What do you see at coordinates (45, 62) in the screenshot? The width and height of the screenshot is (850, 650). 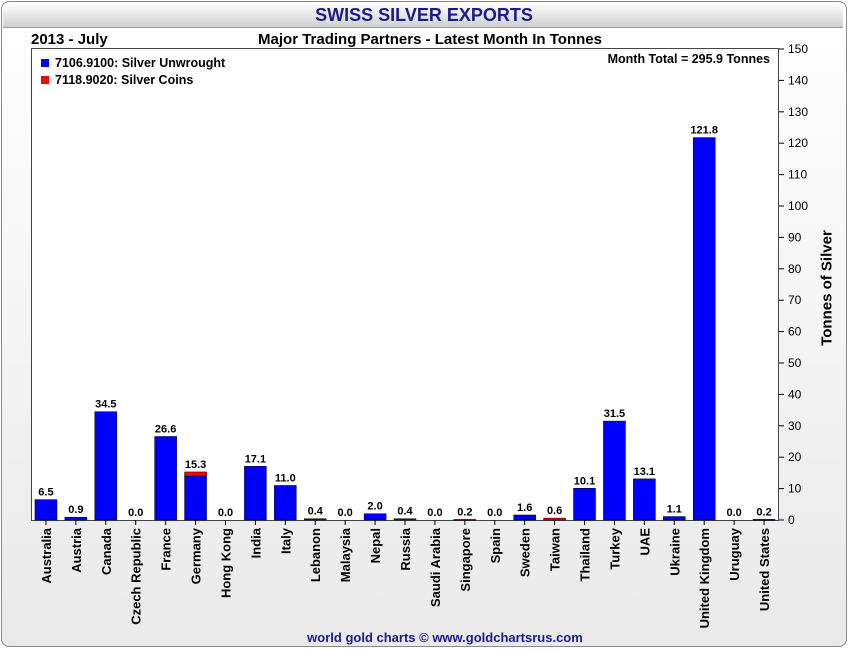 I see `legend-swatch-unwrought` at bounding box center [45, 62].